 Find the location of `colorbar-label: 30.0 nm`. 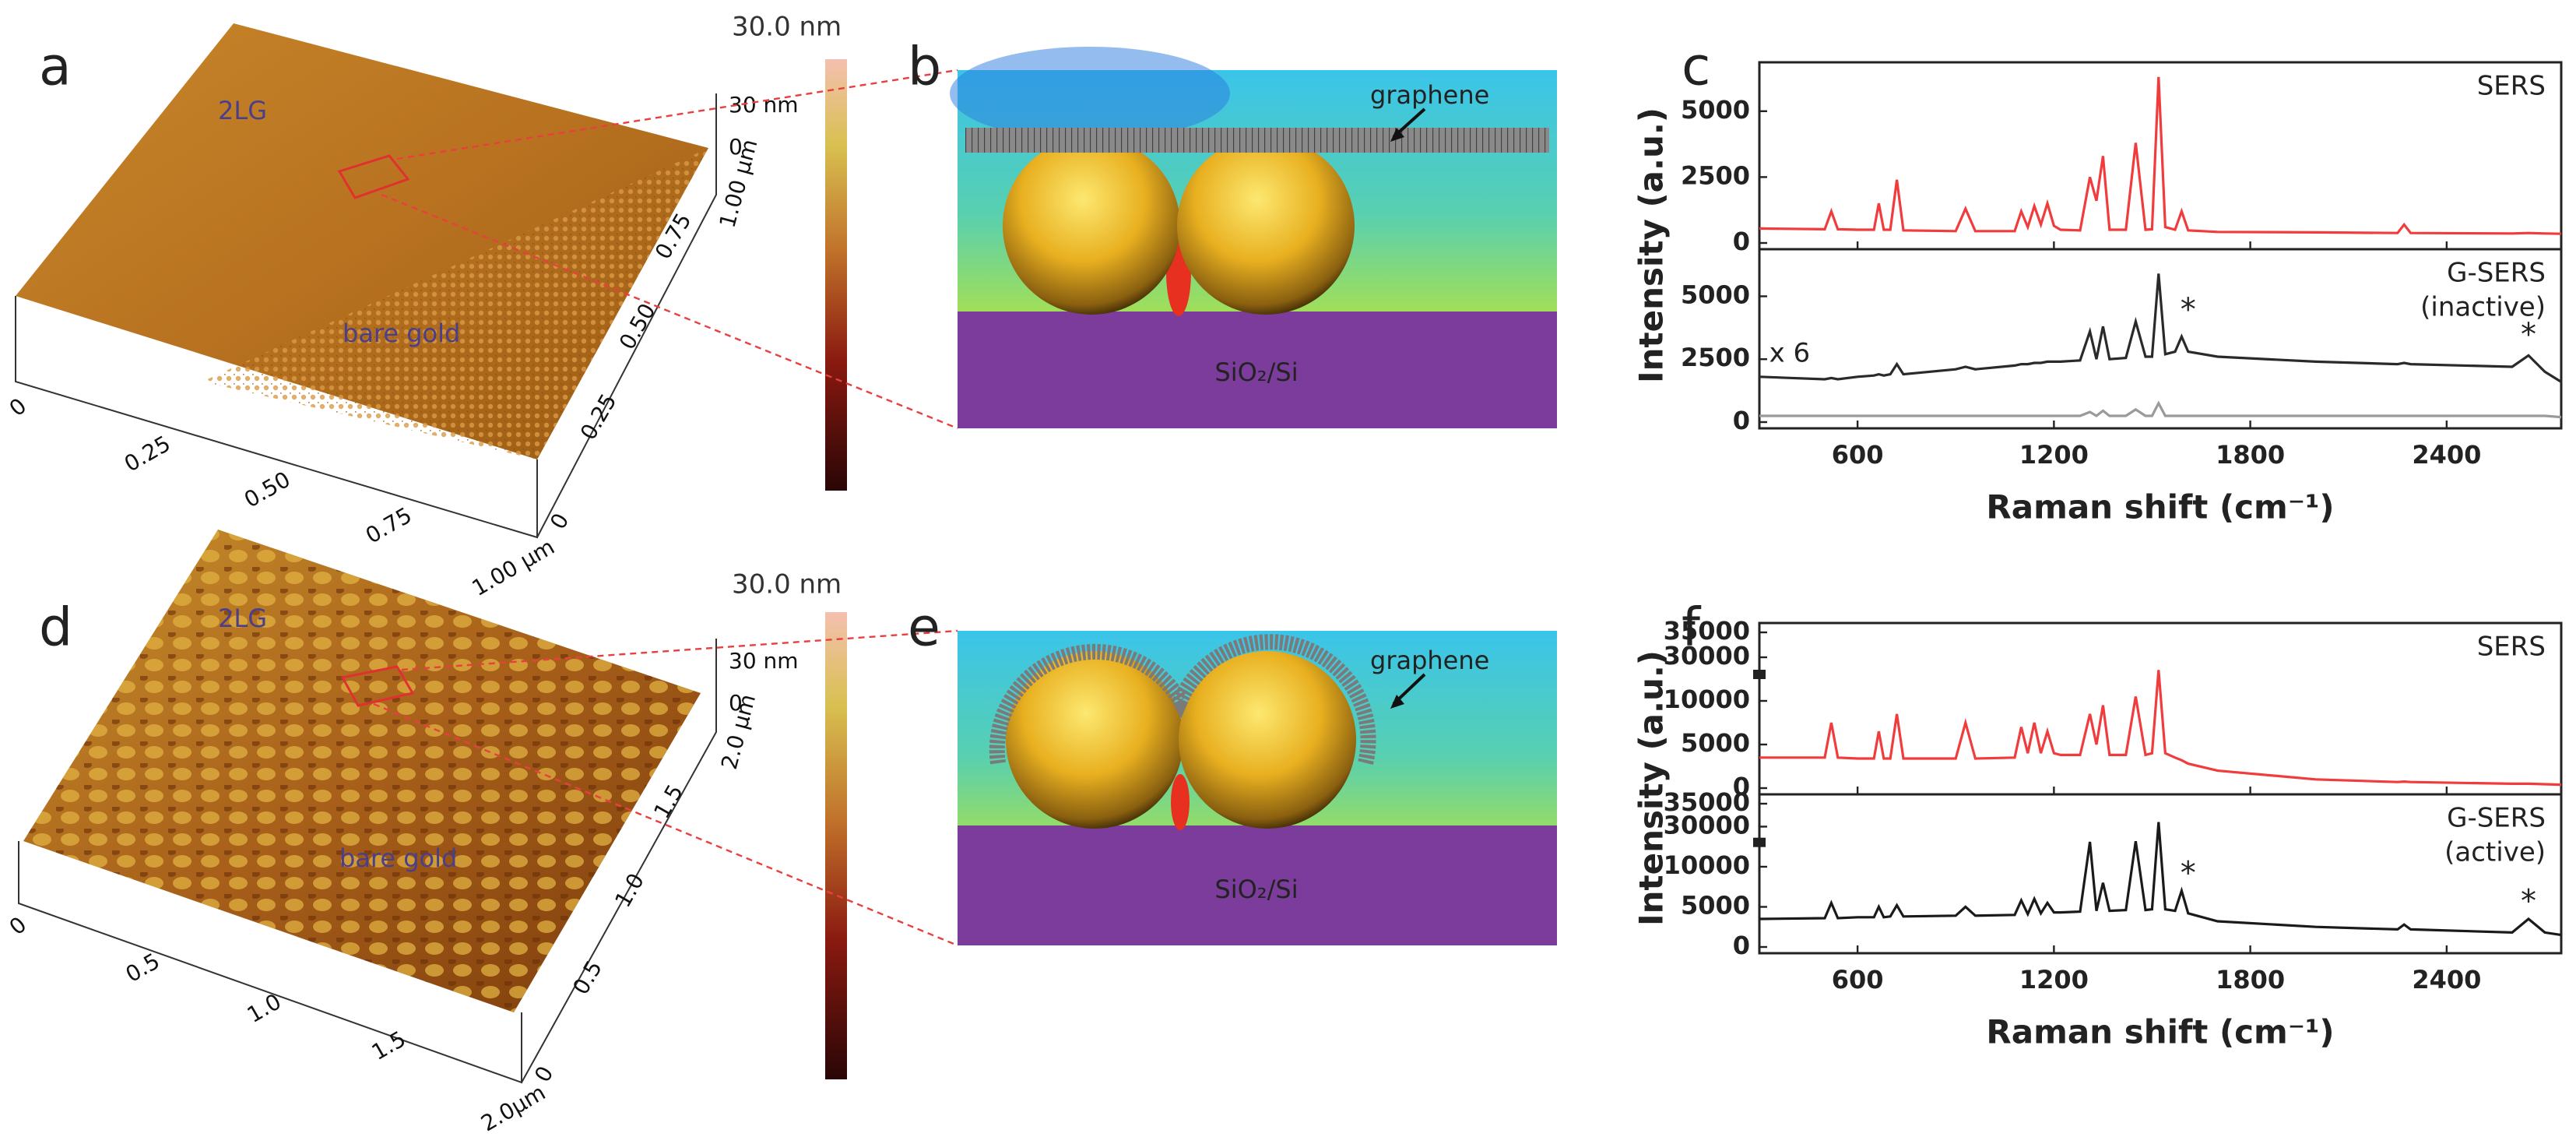

colorbar-label: 30.0 nm is located at coordinates (787, 584).